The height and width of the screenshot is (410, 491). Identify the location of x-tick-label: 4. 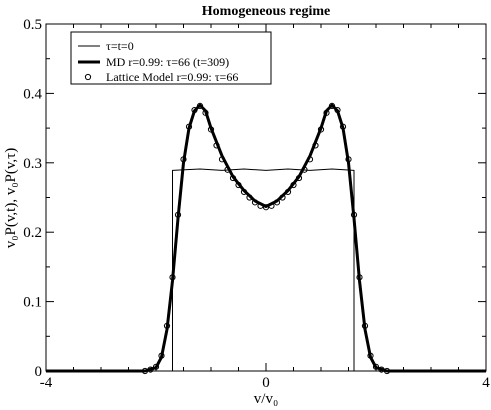
(486, 383).